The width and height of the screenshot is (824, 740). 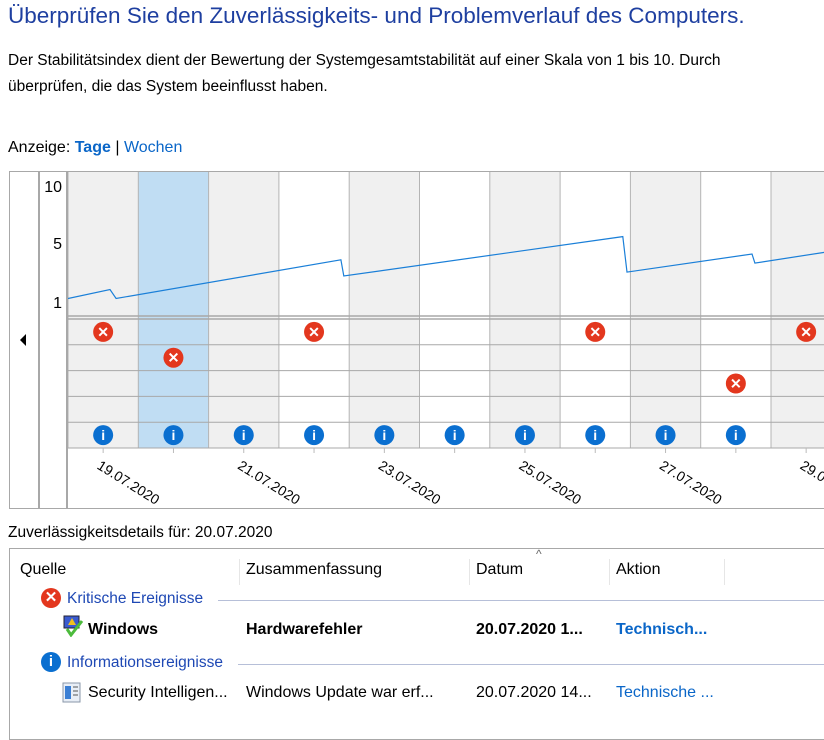 I want to click on windows-maintenance-icon, so click(x=73, y=626).